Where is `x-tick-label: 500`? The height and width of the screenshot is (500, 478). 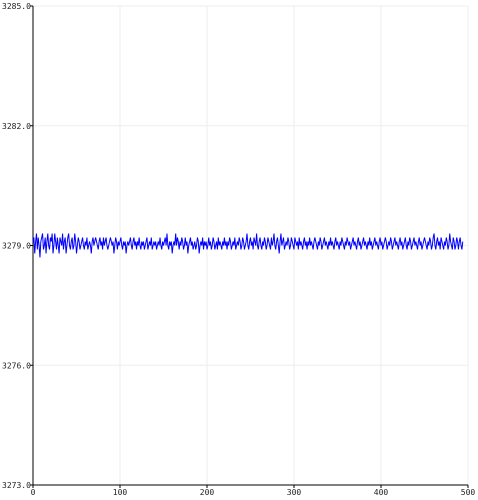
x-tick-label: 500 is located at coordinates (468, 492).